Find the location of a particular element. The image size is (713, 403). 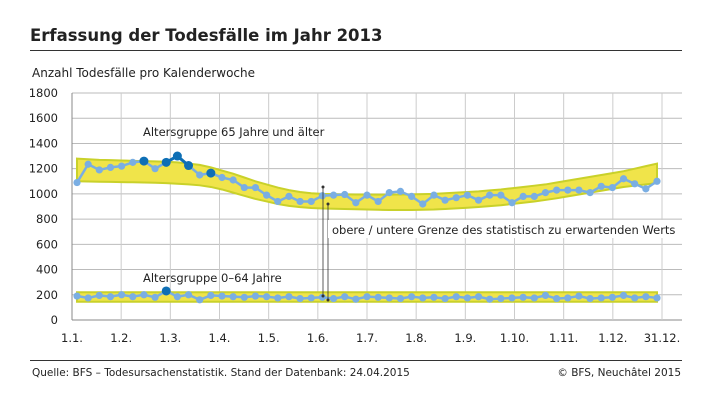

y-tick-label: 1000 is located at coordinates (43, 194).